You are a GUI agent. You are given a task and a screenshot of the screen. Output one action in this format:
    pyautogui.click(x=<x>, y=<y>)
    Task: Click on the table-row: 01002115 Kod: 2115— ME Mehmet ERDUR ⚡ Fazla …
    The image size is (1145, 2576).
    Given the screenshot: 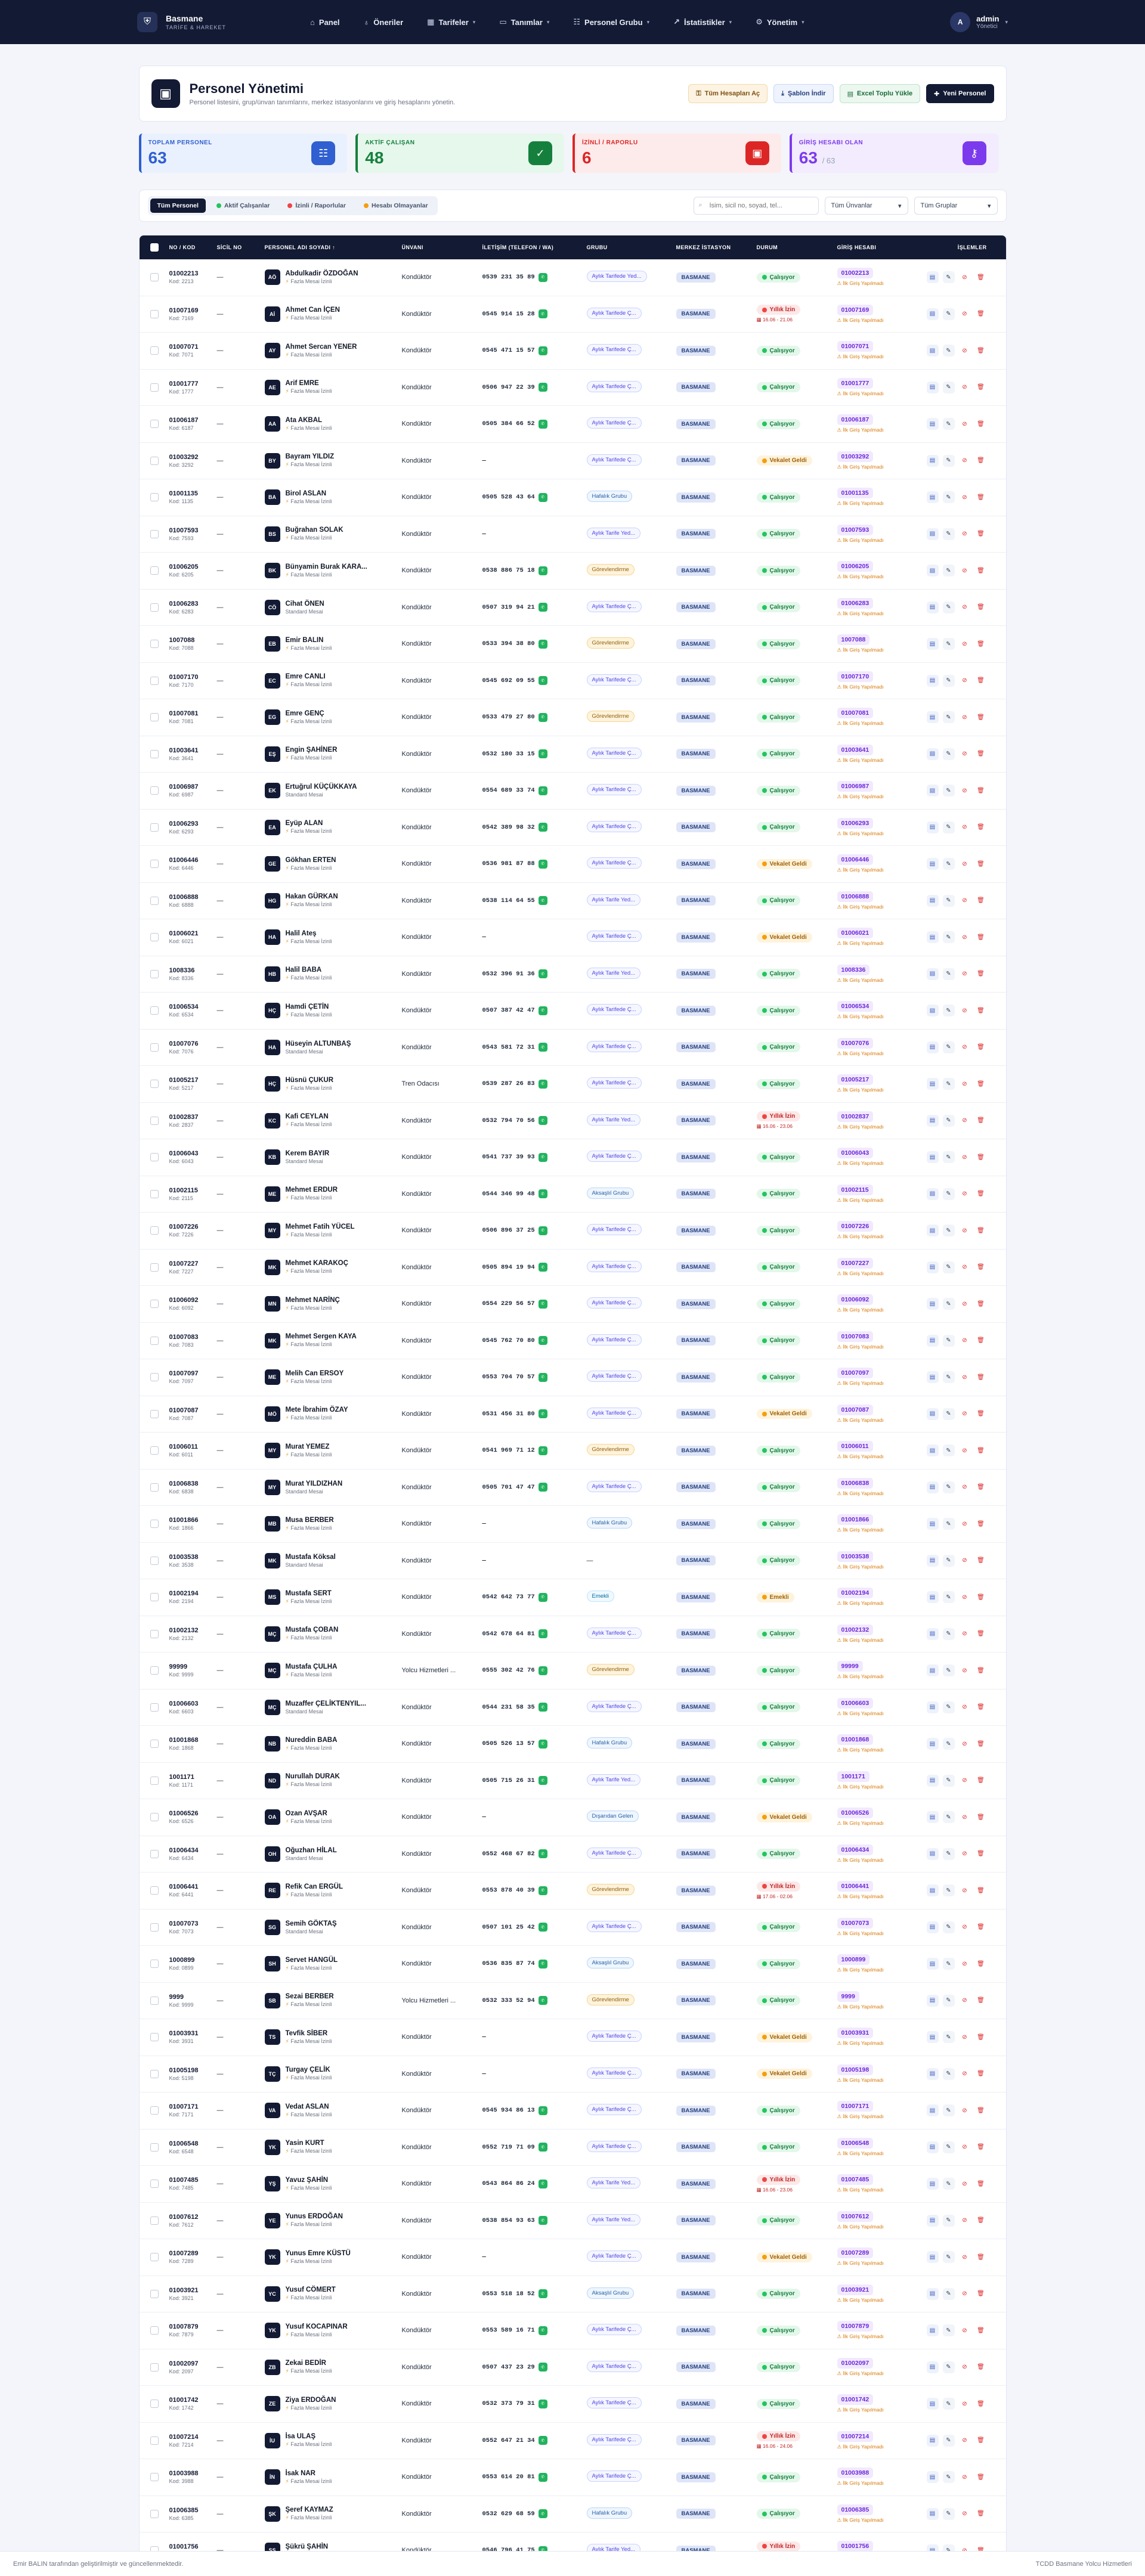 What is the action you would take?
    pyautogui.click(x=572, y=1194)
    